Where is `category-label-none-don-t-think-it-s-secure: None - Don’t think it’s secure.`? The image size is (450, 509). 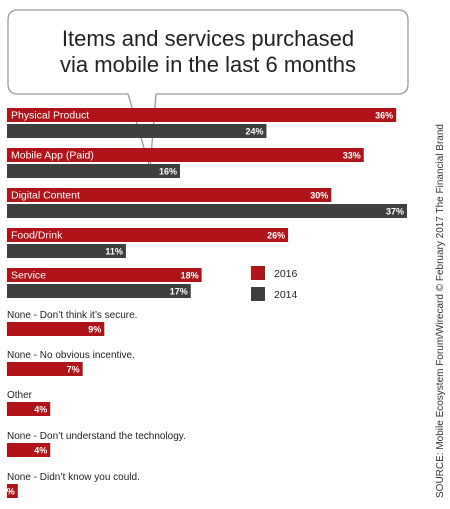 category-label-none-don-t-think-it-s-secure: None - Don’t think it’s secure. is located at coordinates (72, 315).